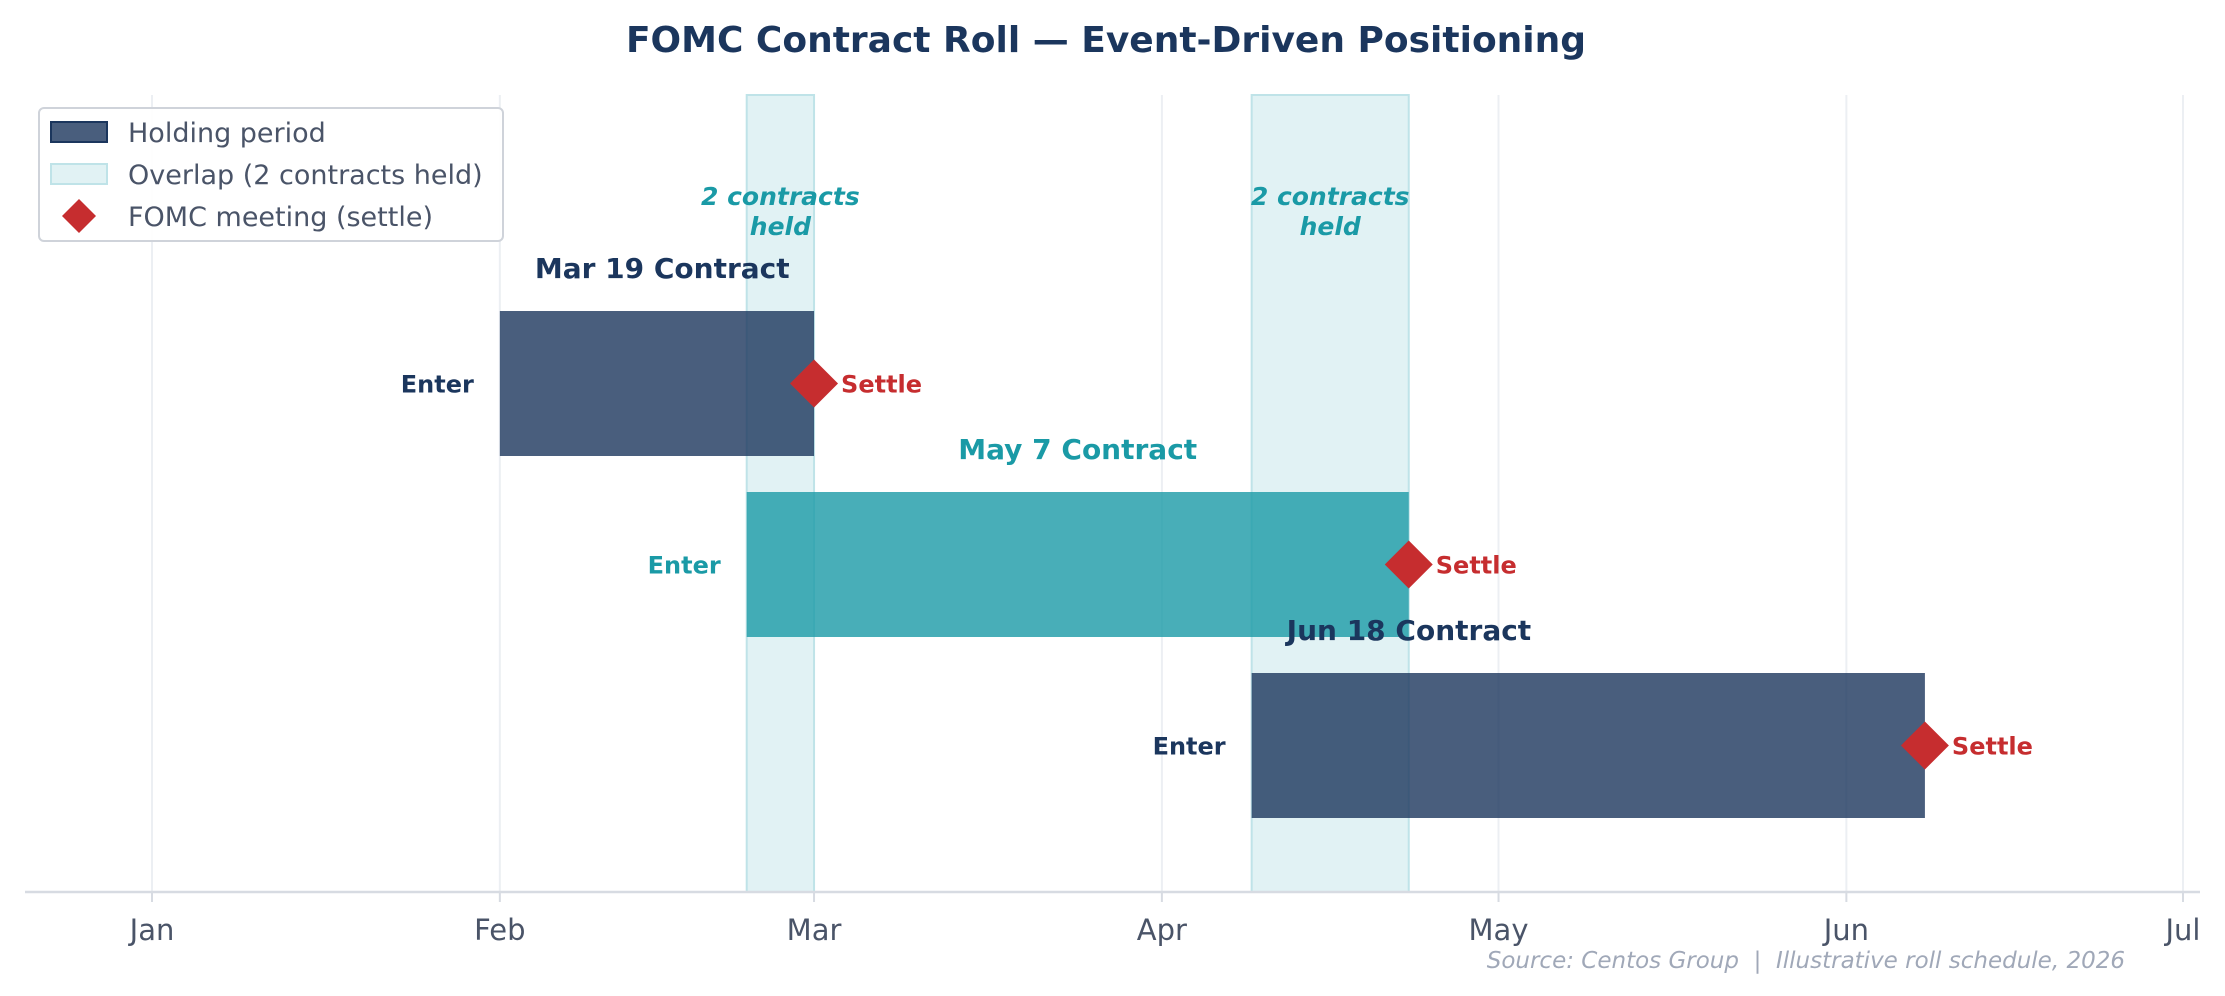 Image resolution: width=2225 pixels, height=996 pixels. Describe the element at coordinates (814, 930) in the screenshot. I see `x-tick-label: Mar` at that location.